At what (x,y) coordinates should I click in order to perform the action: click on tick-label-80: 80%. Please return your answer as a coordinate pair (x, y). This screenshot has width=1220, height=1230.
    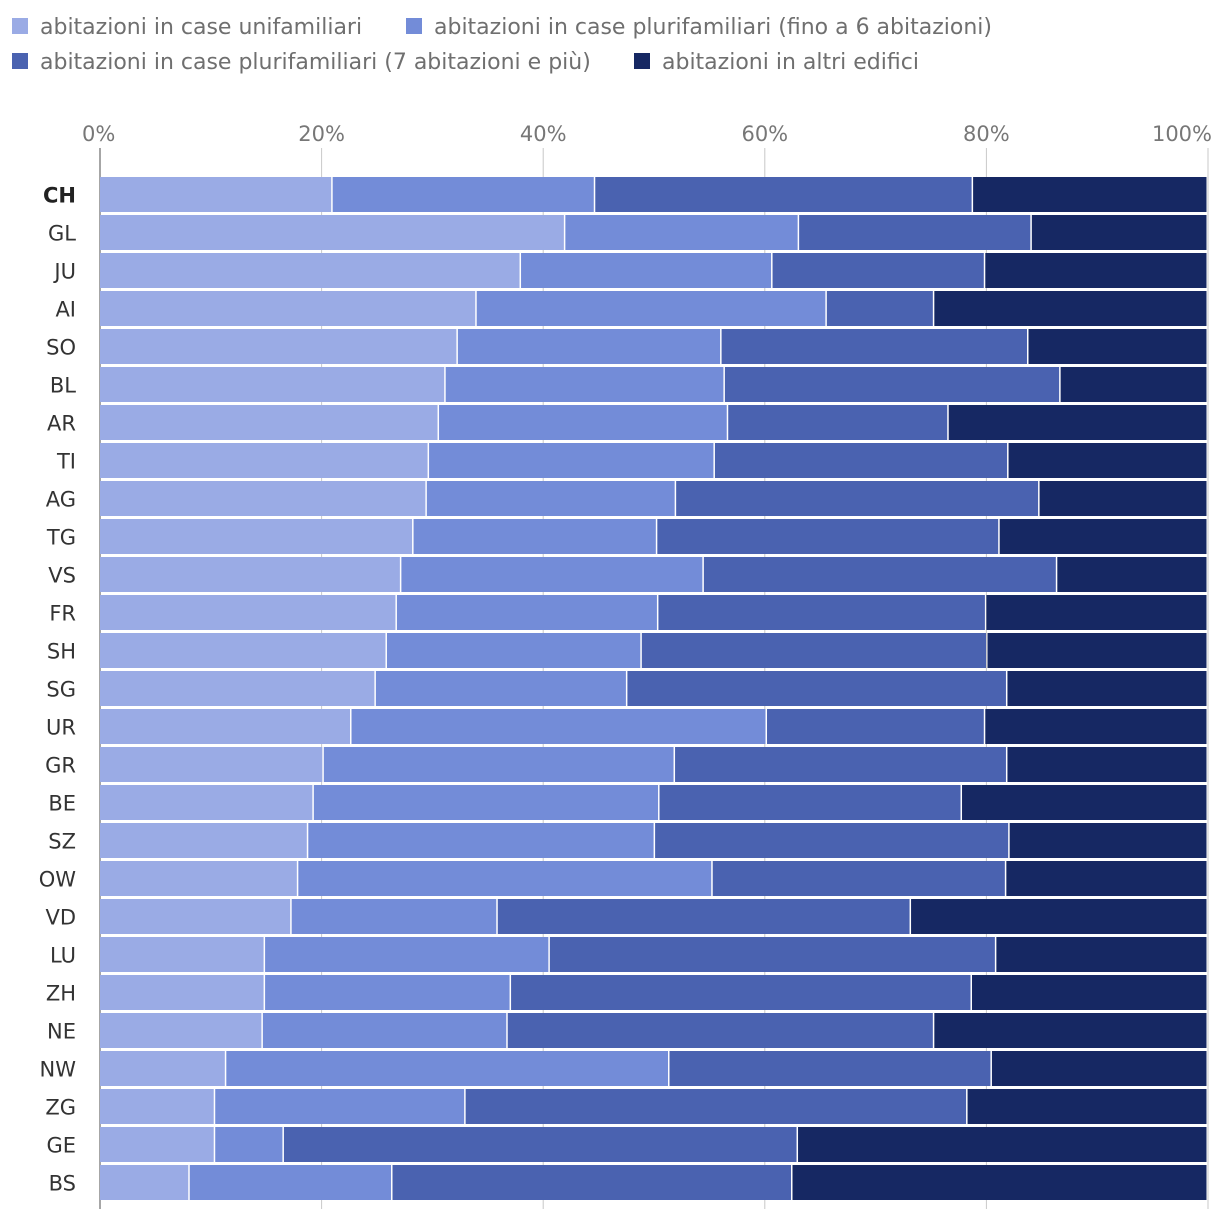
    Looking at the image, I should click on (986, 134).